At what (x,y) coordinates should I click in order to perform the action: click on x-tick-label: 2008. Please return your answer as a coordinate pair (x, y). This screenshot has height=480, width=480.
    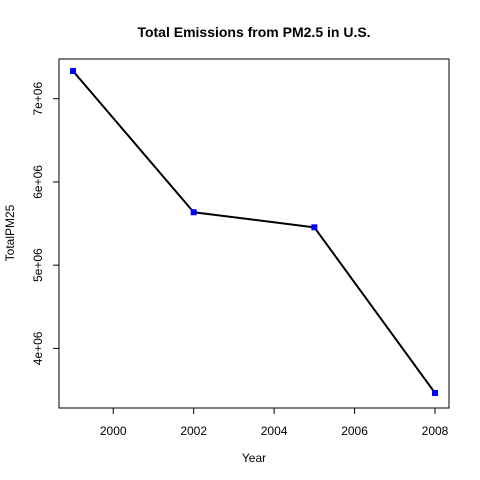
    Looking at the image, I should click on (435, 431).